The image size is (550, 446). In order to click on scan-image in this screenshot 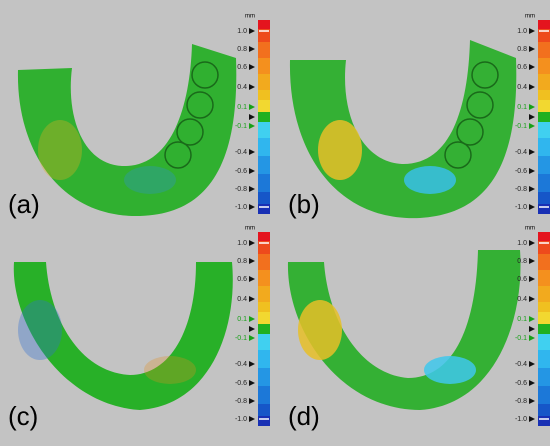, I will do `click(123, 336)`.